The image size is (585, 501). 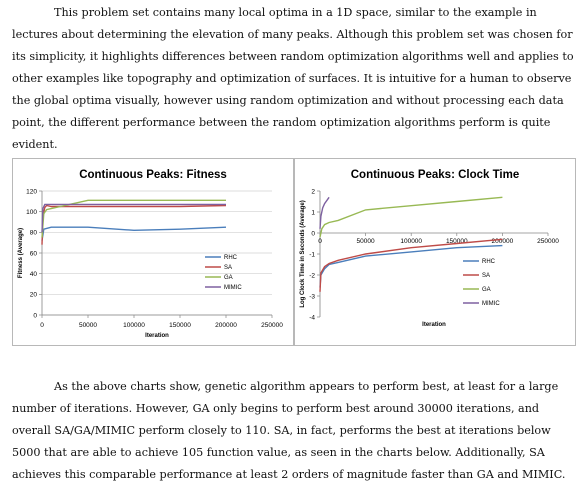 What do you see at coordinates (31, 212) in the screenshot?
I see `y-tick-label: 100` at bounding box center [31, 212].